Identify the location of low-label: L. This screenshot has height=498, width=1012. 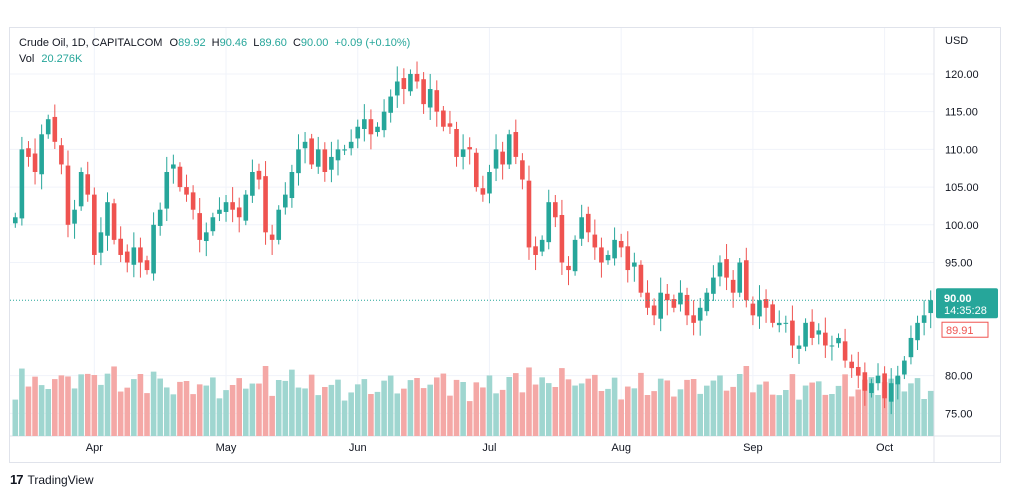
(256, 43).